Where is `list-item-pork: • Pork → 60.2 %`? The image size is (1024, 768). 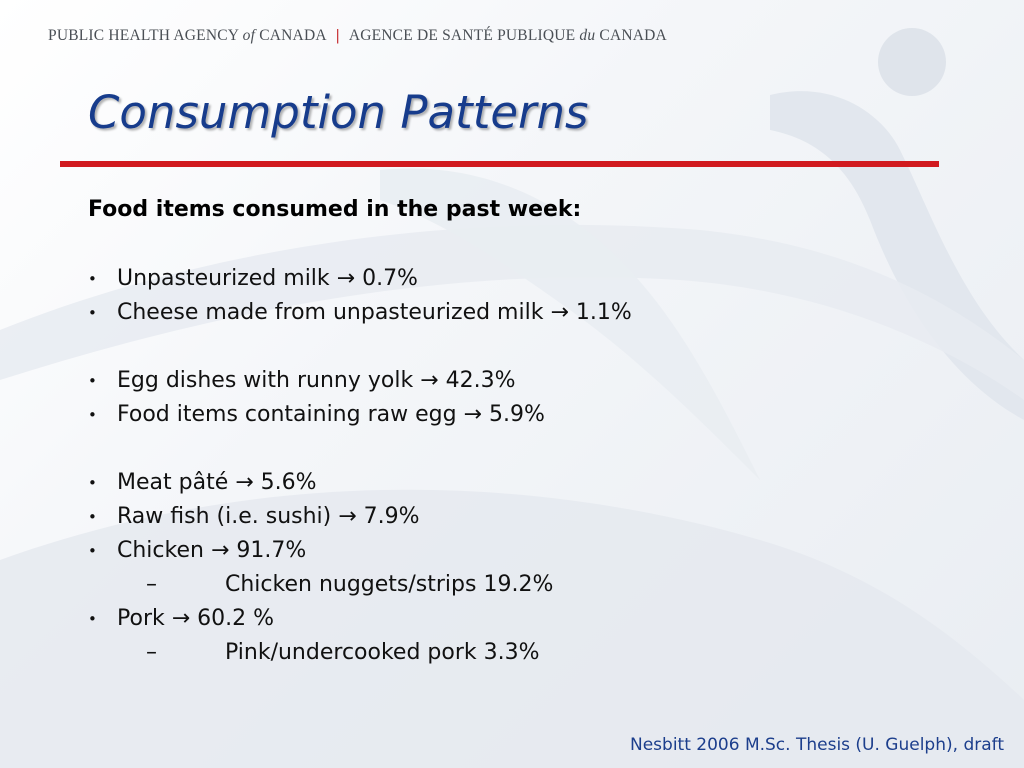
list-item-pork: • Pork → 60.2 % is located at coordinates (528, 619).